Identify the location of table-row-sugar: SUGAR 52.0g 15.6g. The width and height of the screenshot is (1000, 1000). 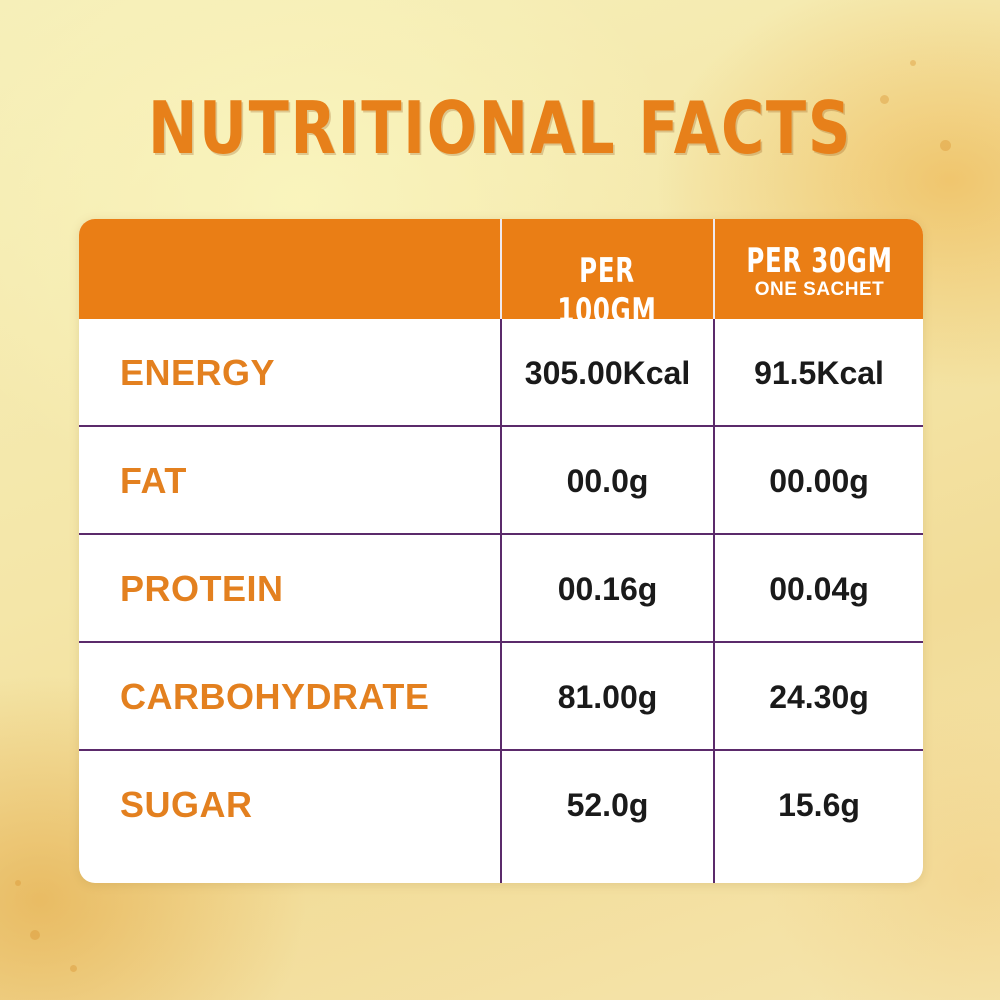
(501, 805).